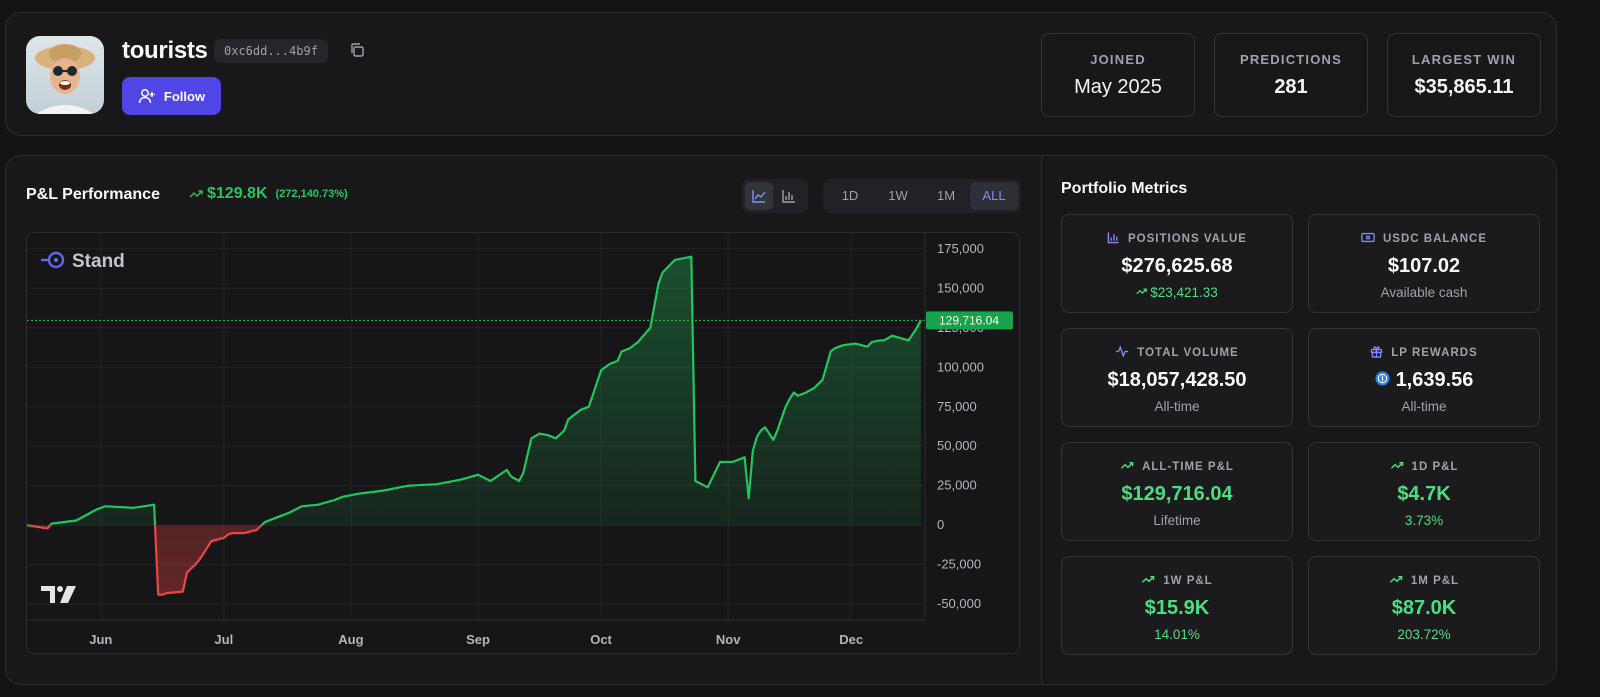  What do you see at coordinates (1464, 87) in the screenshot?
I see `stat-value: $35,865.11` at bounding box center [1464, 87].